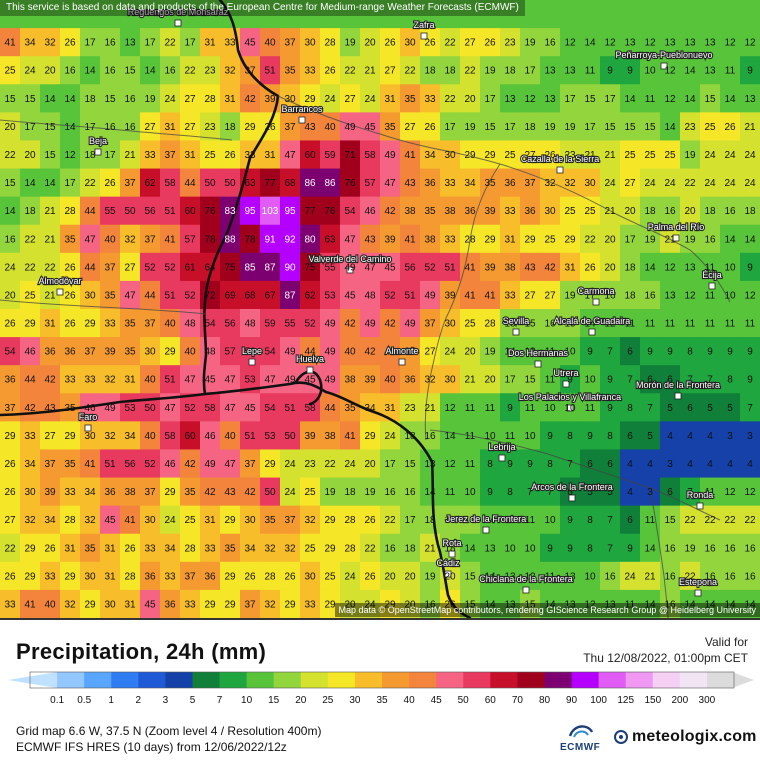 The height and width of the screenshot is (762, 760). What do you see at coordinates (678, 385) in the screenshot?
I see `place-label: Morón de la Frontera` at bounding box center [678, 385].